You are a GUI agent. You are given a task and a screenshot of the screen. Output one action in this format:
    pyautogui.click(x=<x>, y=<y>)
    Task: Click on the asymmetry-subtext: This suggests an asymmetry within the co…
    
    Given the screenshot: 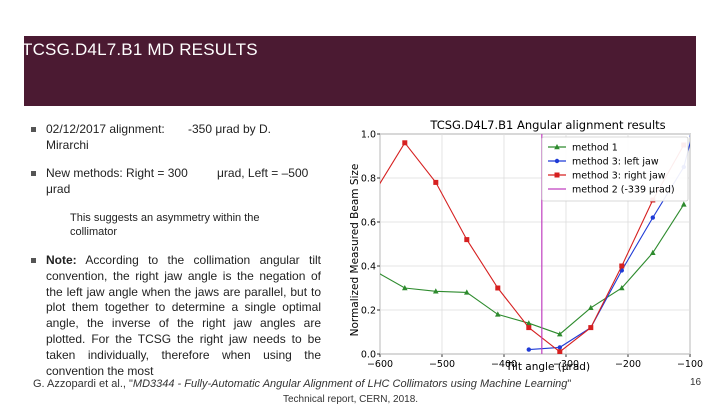 What is the action you would take?
    pyautogui.click(x=165, y=225)
    